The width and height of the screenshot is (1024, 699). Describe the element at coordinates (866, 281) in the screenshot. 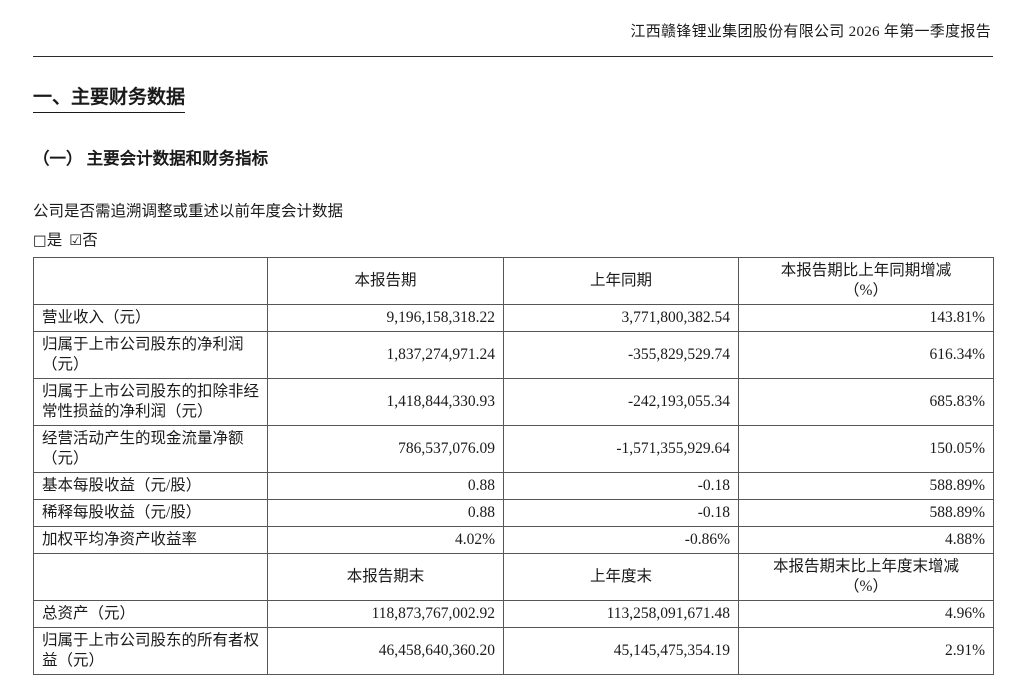

I see `period-change-header: 本报告期比上年同期增减 （%）` at that location.